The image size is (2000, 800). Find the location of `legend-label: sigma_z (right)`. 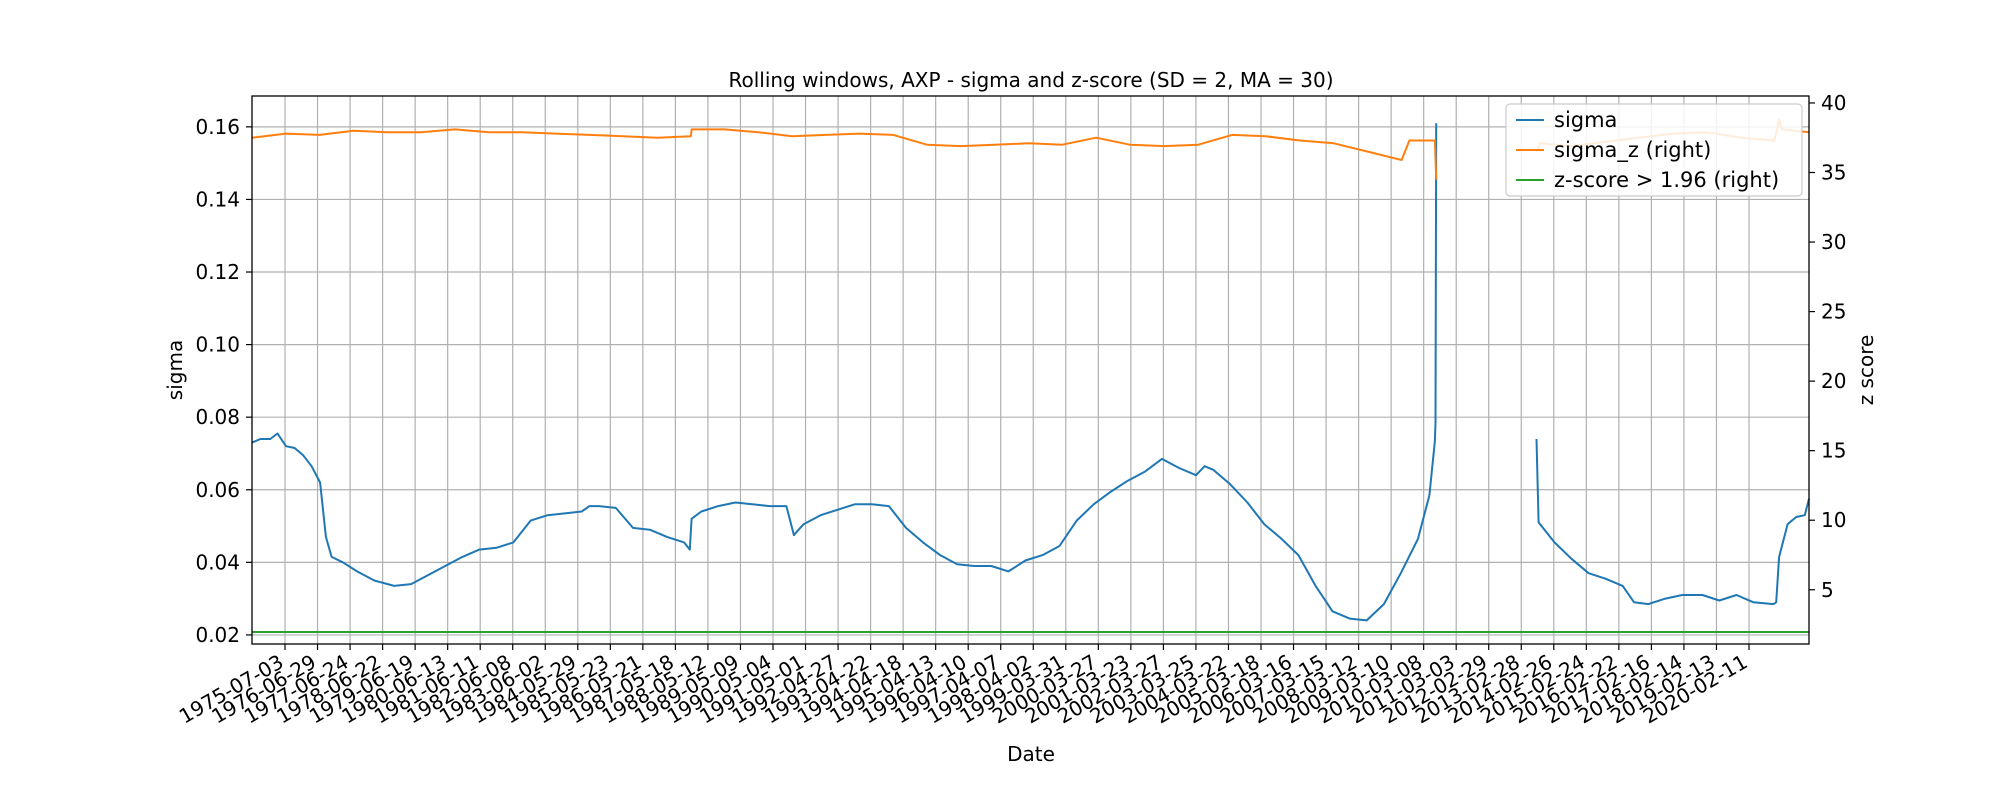

legend-label: sigma_z (right) is located at coordinates (1632, 150).